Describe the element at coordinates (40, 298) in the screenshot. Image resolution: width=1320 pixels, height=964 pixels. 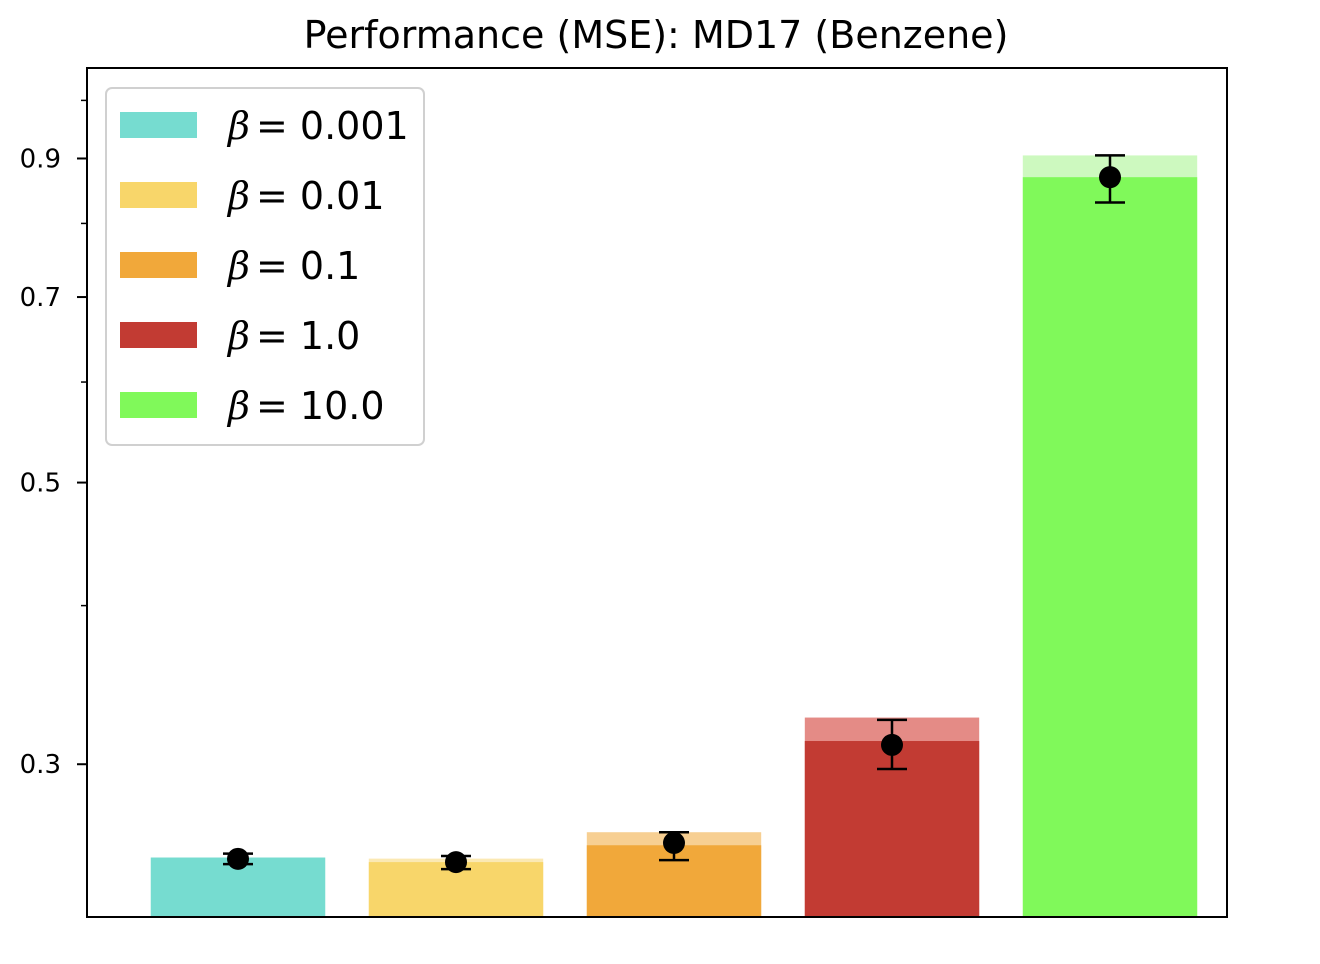
I see `y-tick-label-2: 0.7` at that location.